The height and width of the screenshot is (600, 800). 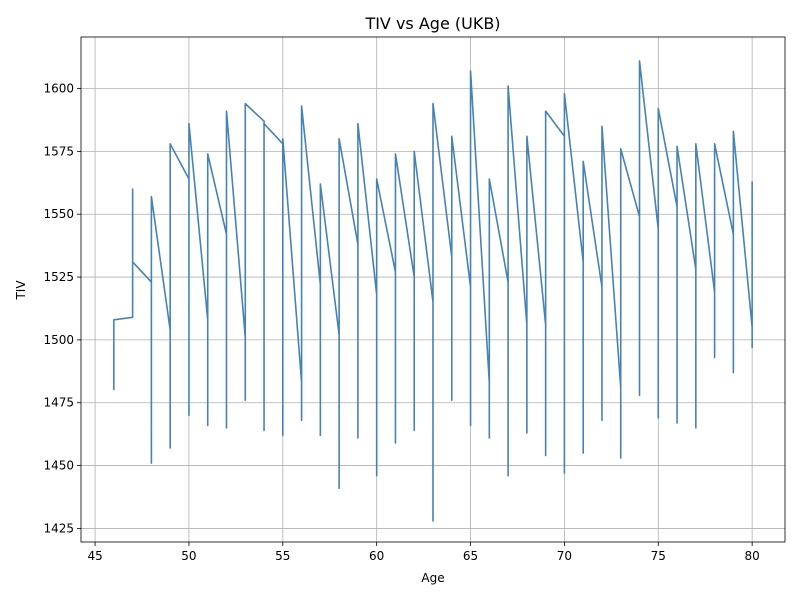 What do you see at coordinates (58, 403) in the screenshot?
I see `y-tick-label: 1475` at bounding box center [58, 403].